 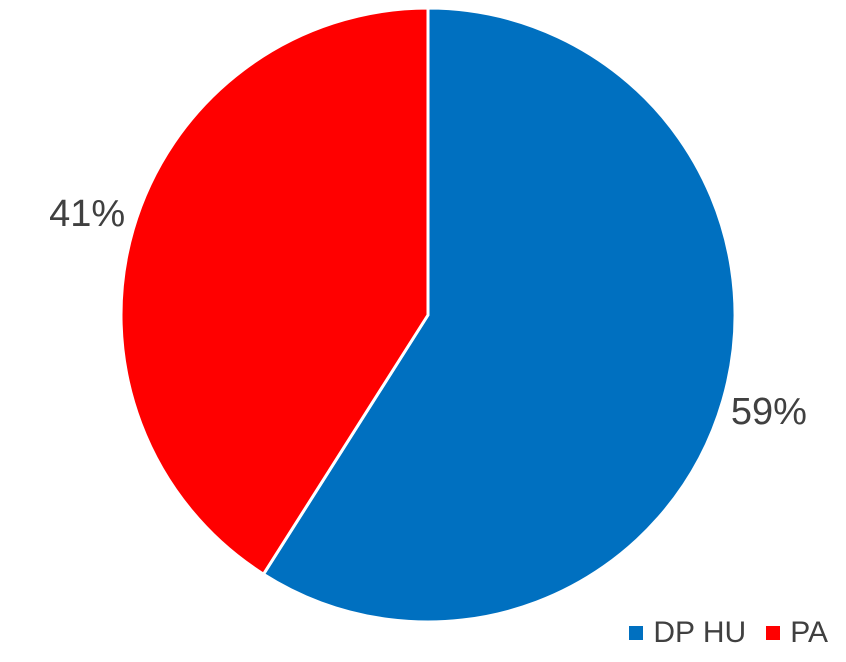 I want to click on legend-swatch-dp-hu, so click(x=636, y=633).